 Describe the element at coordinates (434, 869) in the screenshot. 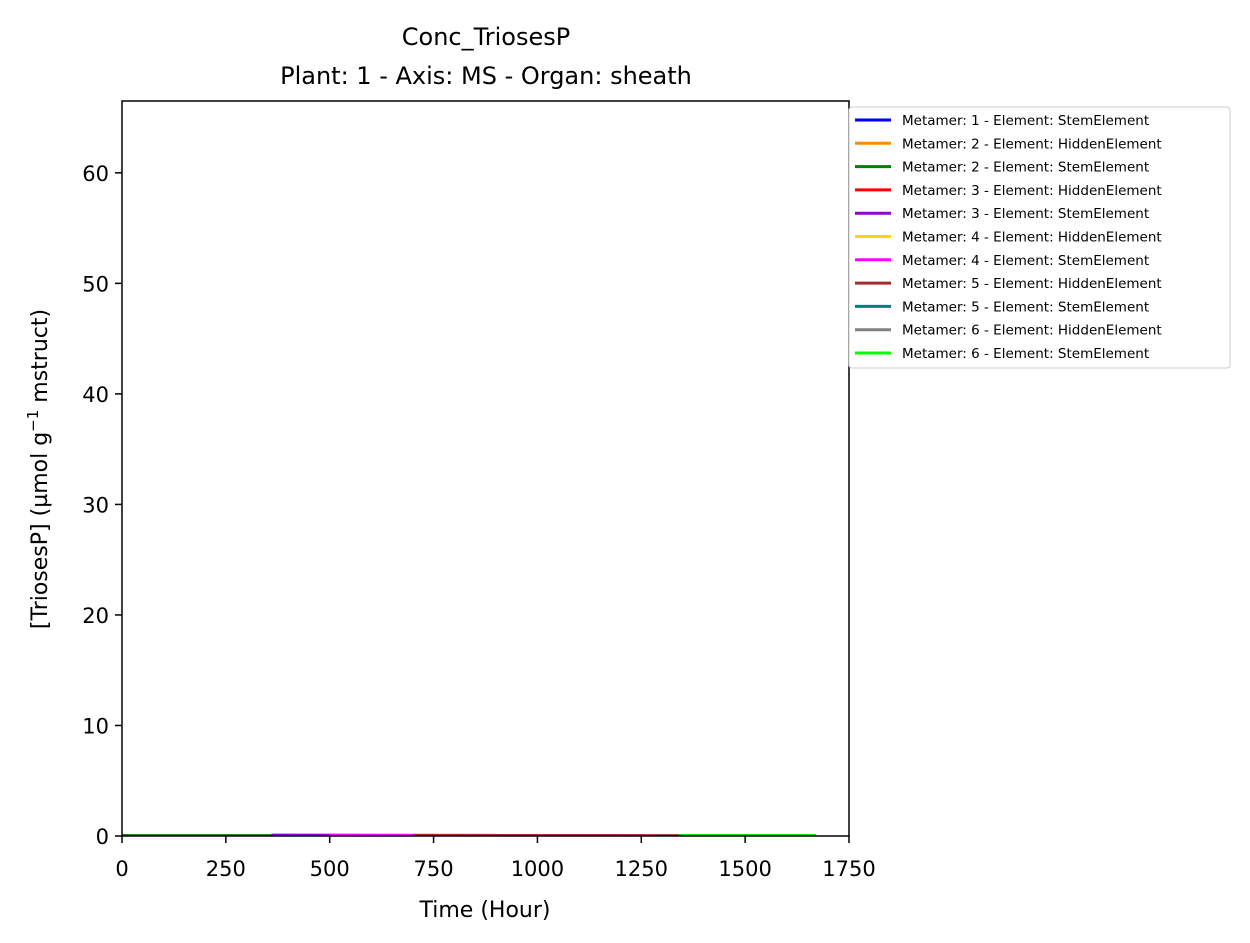

I see `x-tick-label: 750` at that location.